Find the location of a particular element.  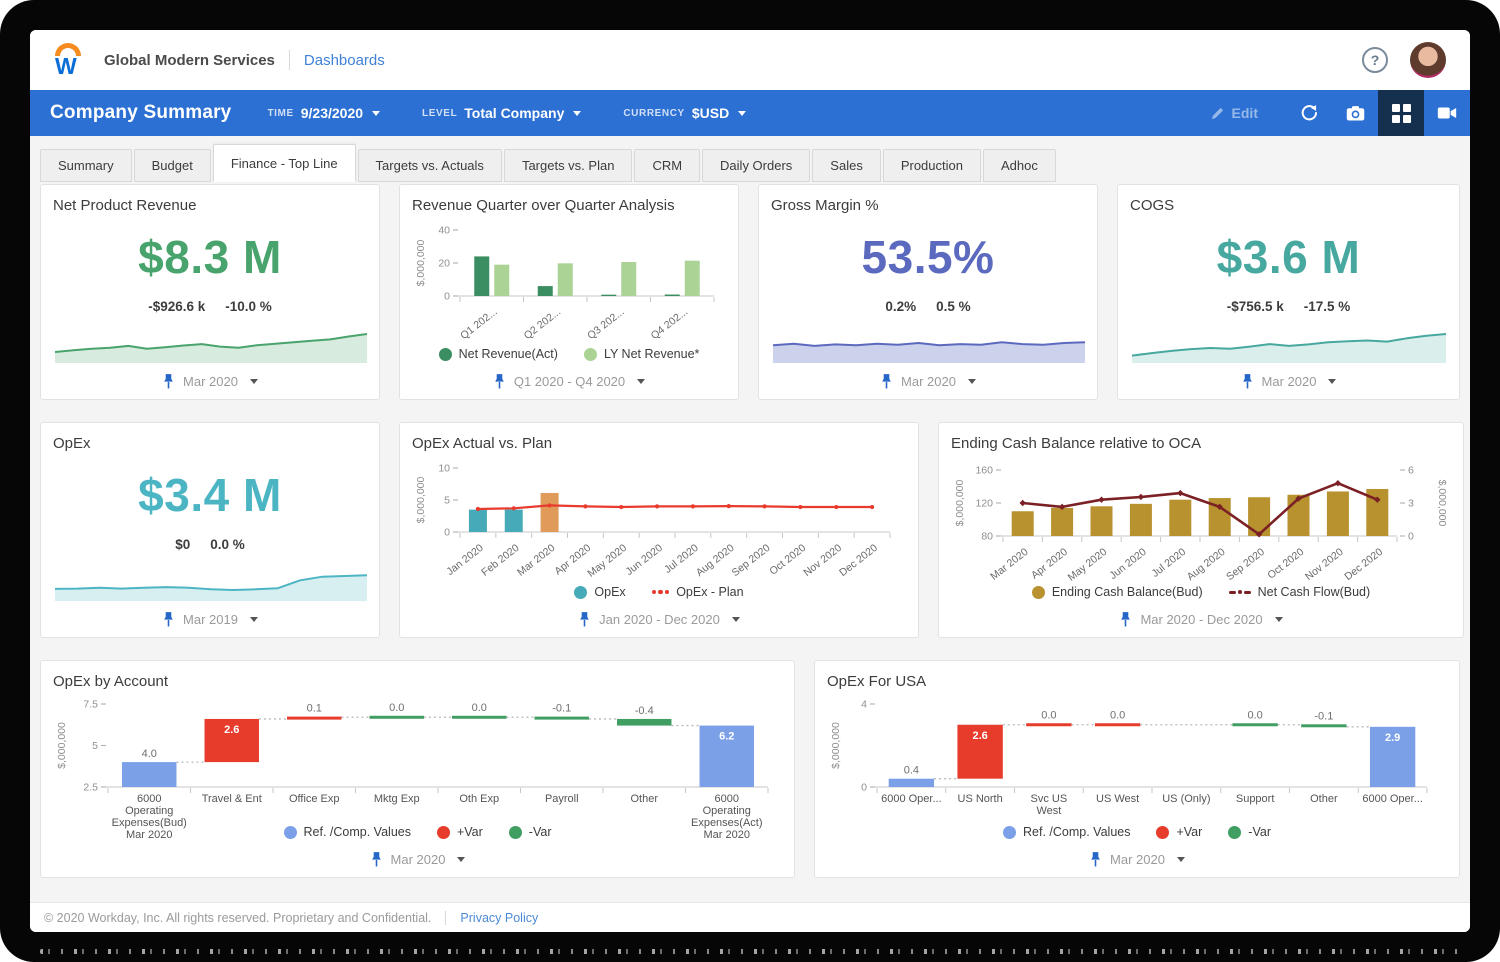

workday-logo-icon: W is located at coordinates (69, 60).